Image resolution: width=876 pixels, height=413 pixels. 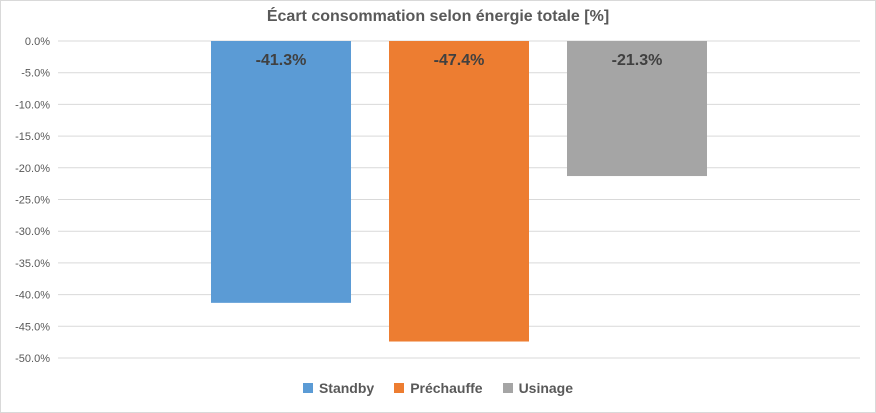 What do you see at coordinates (32, 105) in the screenshot?
I see `y-tick-label: -10.0%` at bounding box center [32, 105].